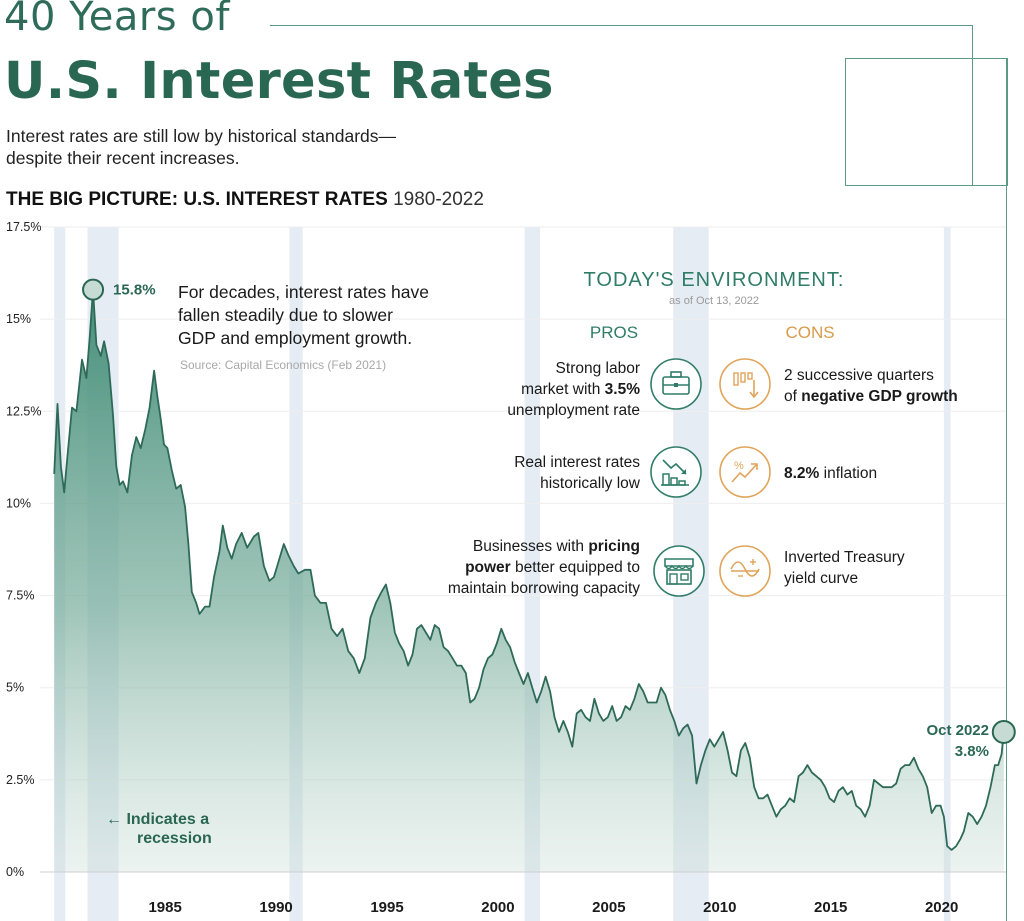 The image size is (1024, 921). What do you see at coordinates (20, 780) in the screenshot?
I see `y-tick-label: 2.5%` at bounding box center [20, 780].